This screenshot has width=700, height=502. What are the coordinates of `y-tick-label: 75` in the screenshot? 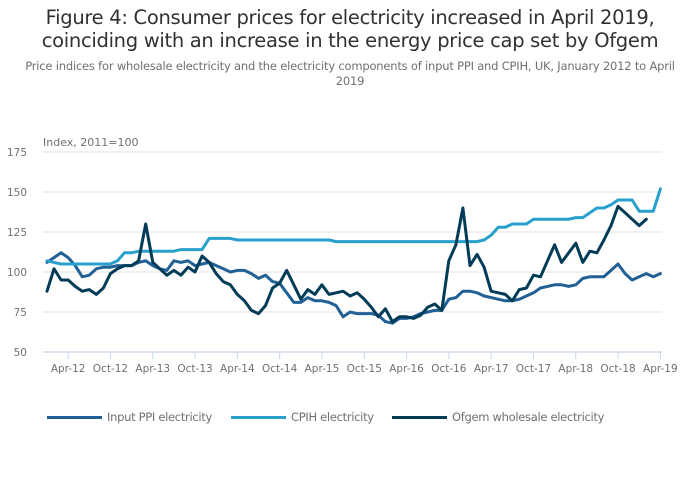 It's located at (20, 313).